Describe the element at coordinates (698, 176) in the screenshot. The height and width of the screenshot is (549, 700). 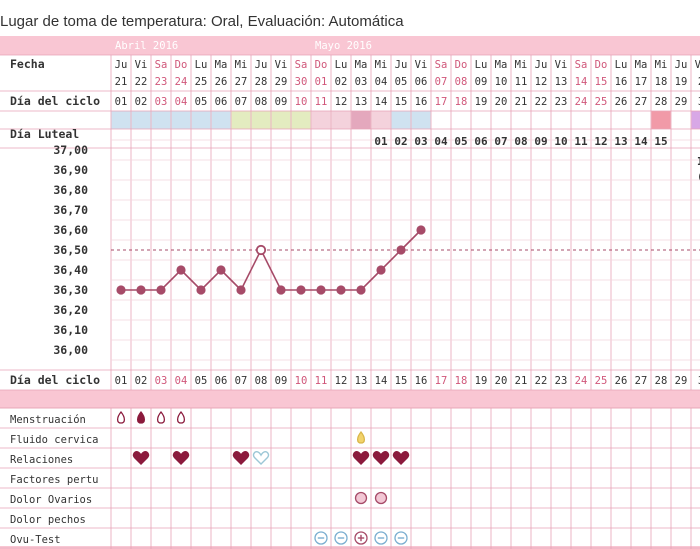
I see `edge-fragment: (` at that location.